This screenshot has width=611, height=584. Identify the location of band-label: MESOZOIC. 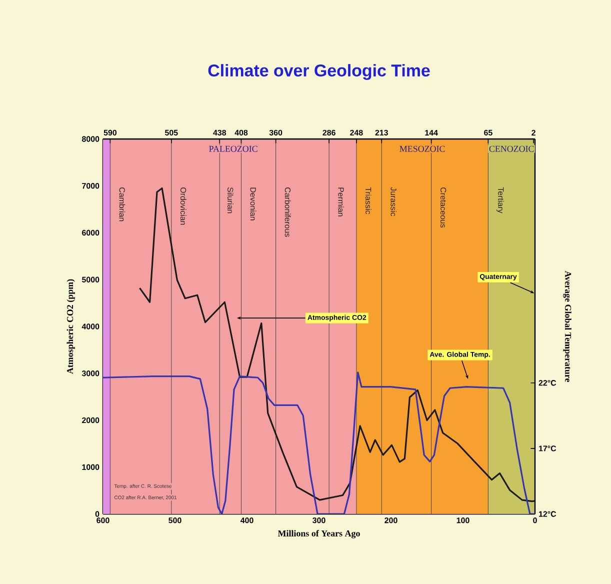
(422, 149).